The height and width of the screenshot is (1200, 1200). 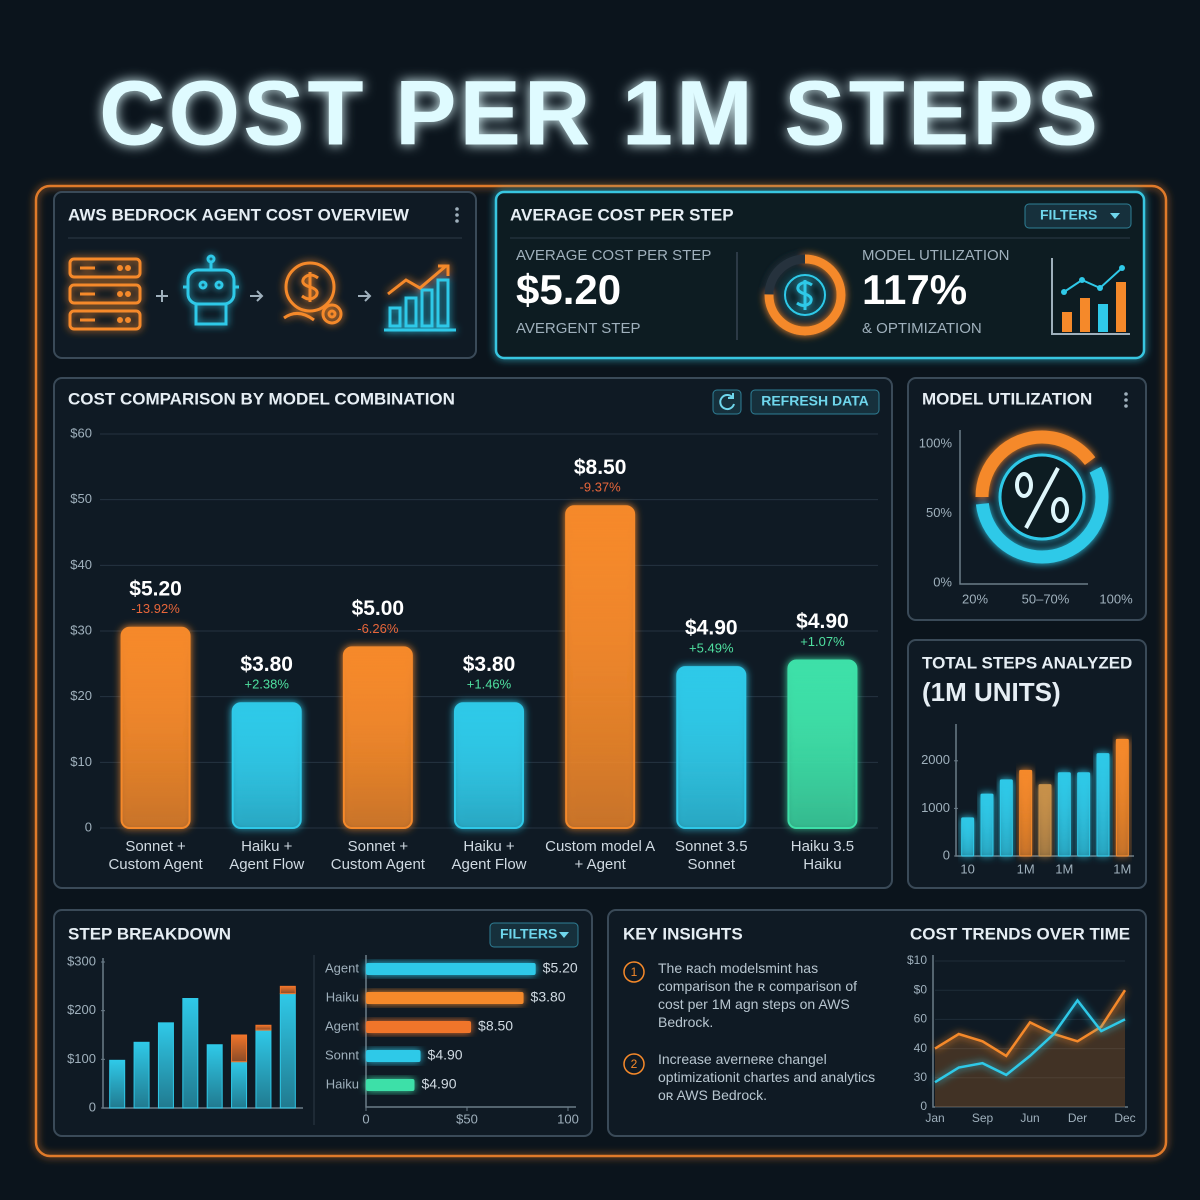 I want to click on y-axis-label: $10, so click(x=917, y=960).